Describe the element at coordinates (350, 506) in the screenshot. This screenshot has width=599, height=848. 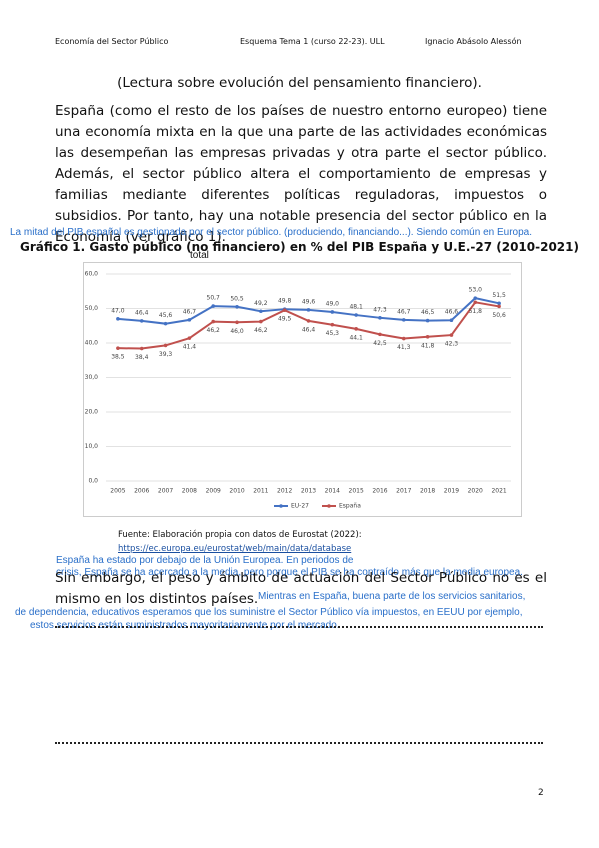
I see `legend-label: España` at that location.